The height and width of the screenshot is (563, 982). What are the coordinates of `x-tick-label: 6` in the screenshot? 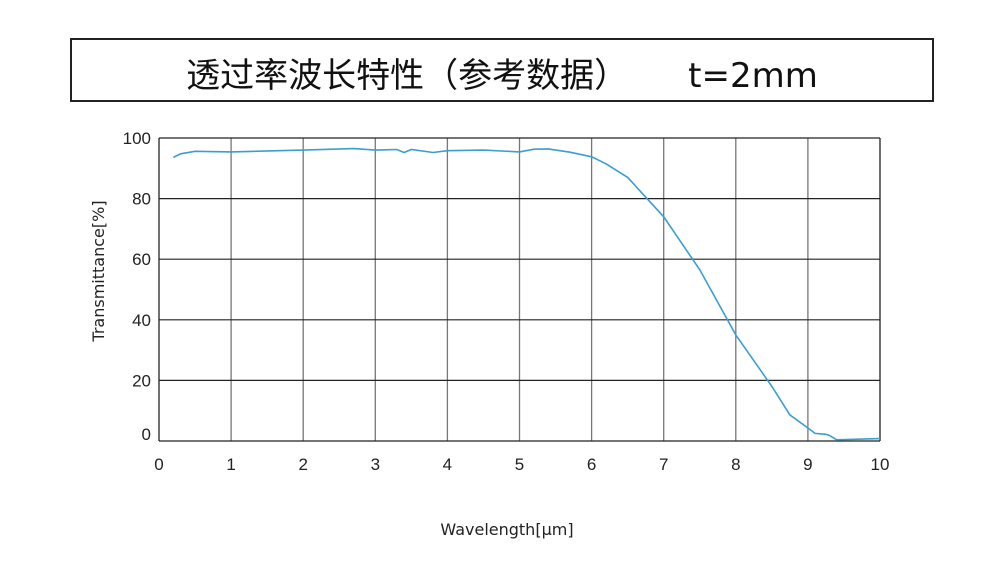 It's located at (591, 464).